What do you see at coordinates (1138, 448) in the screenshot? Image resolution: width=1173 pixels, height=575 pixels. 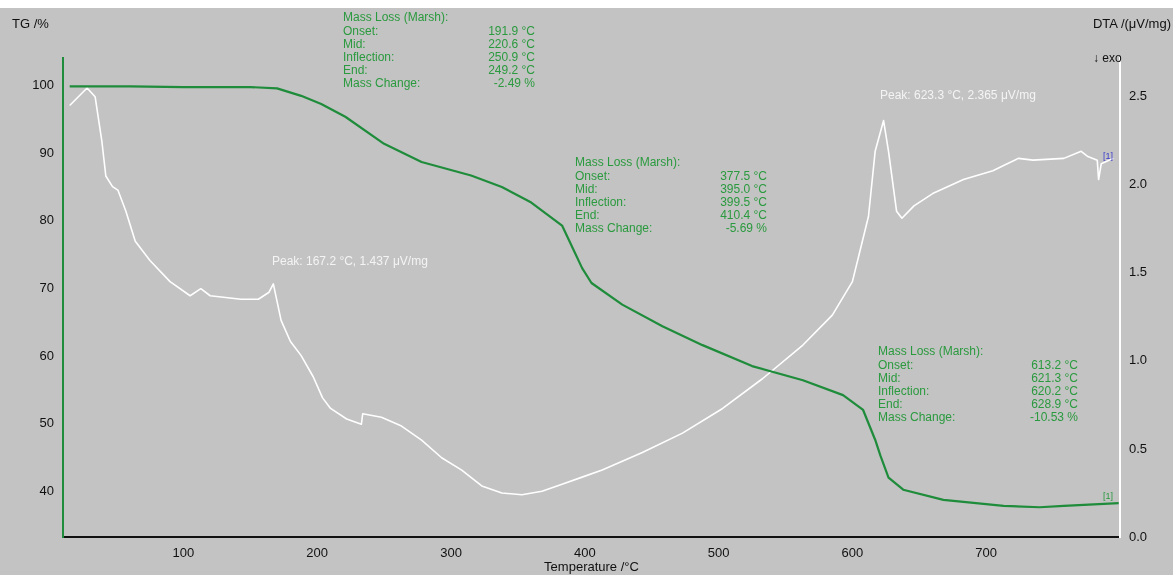 I see `y2-tick-label: 0.5` at bounding box center [1138, 448].